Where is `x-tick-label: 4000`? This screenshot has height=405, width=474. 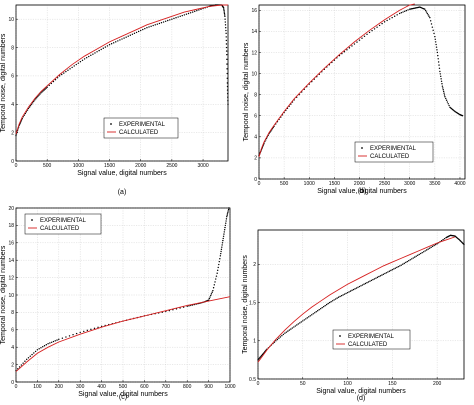 x-tick-label: 4000 is located at coordinates (459, 184).